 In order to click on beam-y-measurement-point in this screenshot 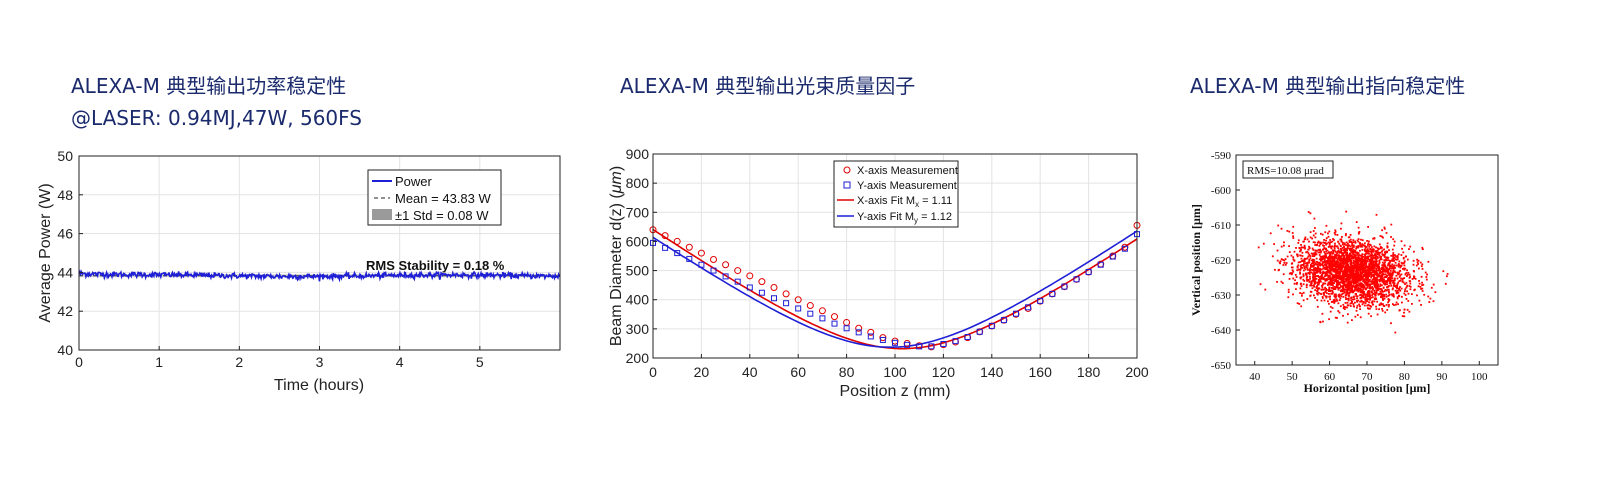, I will do `click(1040, 300)`.